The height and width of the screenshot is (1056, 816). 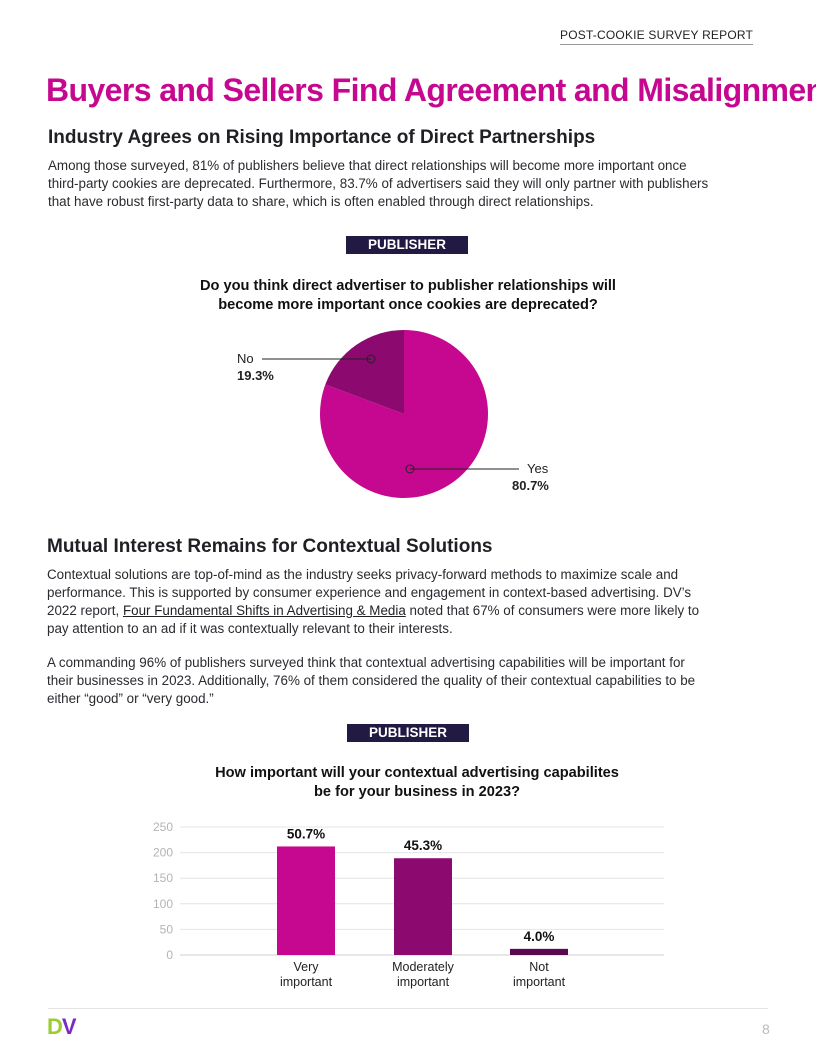 What do you see at coordinates (169, 955) in the screenshot?
I see `y-tick-label: 0` at bounding box center [169, 955].